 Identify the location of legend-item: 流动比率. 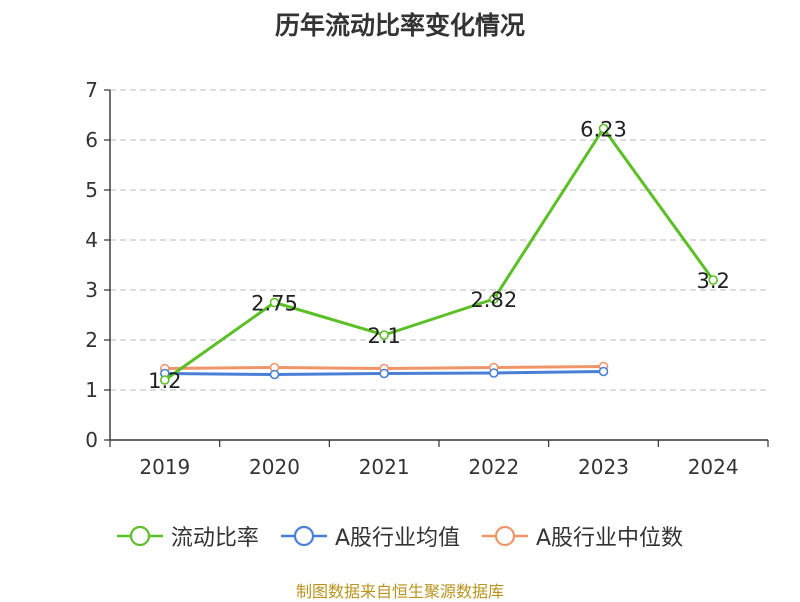
(187, 536).